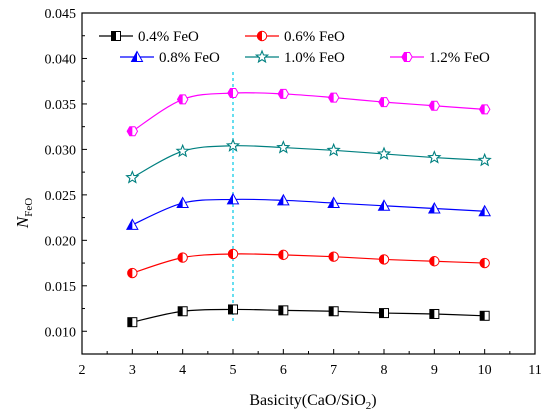 Image resolution: width=550 pixels, height=418 pixels. I want to click on y-tick-label-5: 0.030, so click(61, 150).